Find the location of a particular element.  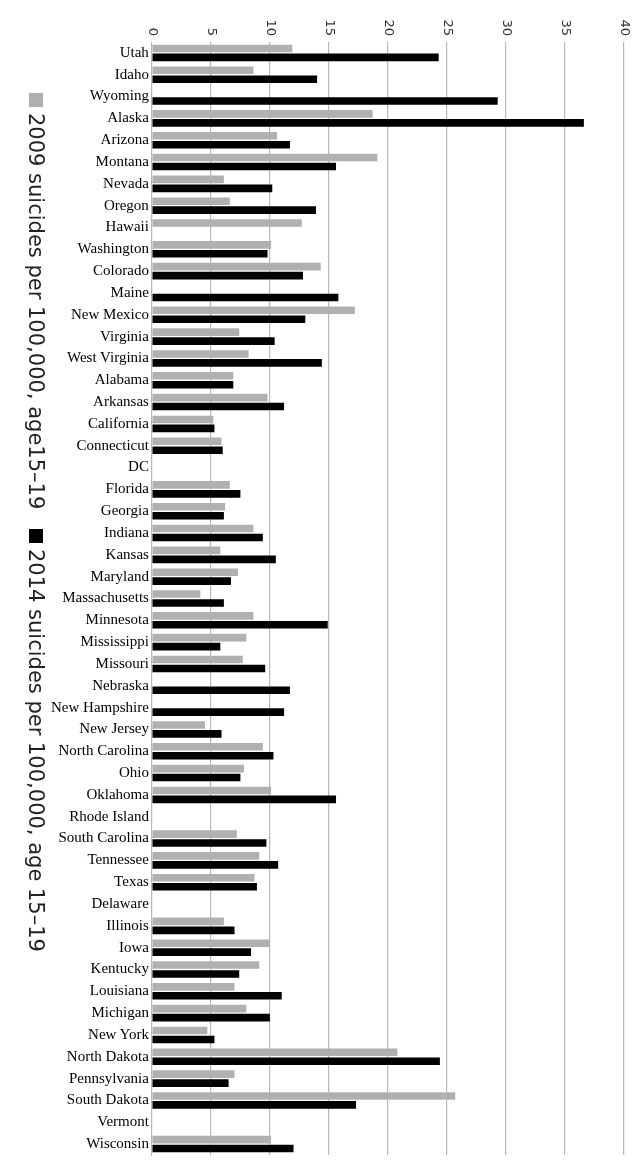

y-tick-label: Vermont is located at coordinates (123, 1121).